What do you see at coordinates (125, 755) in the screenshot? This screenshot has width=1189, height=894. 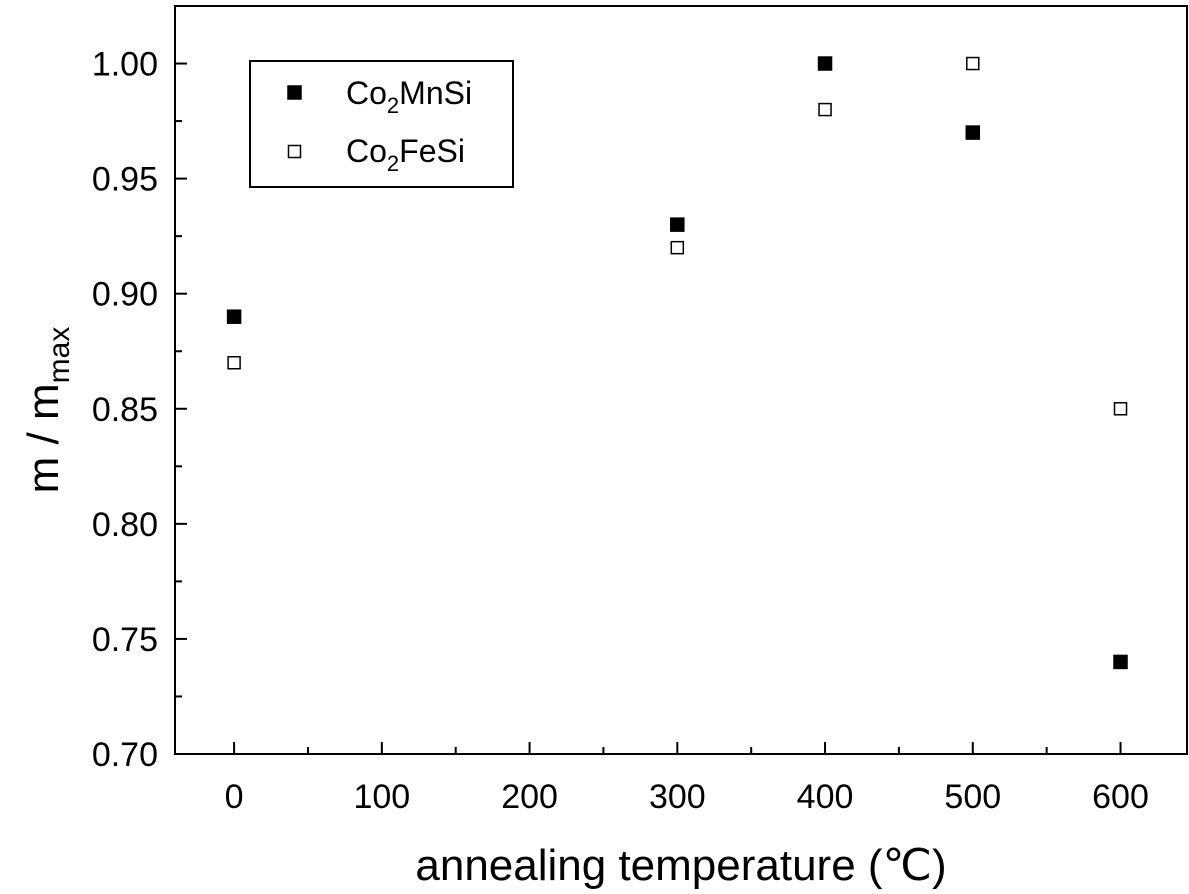 I see `y-tick-label: 0.70` at bounding box center [125, 755].